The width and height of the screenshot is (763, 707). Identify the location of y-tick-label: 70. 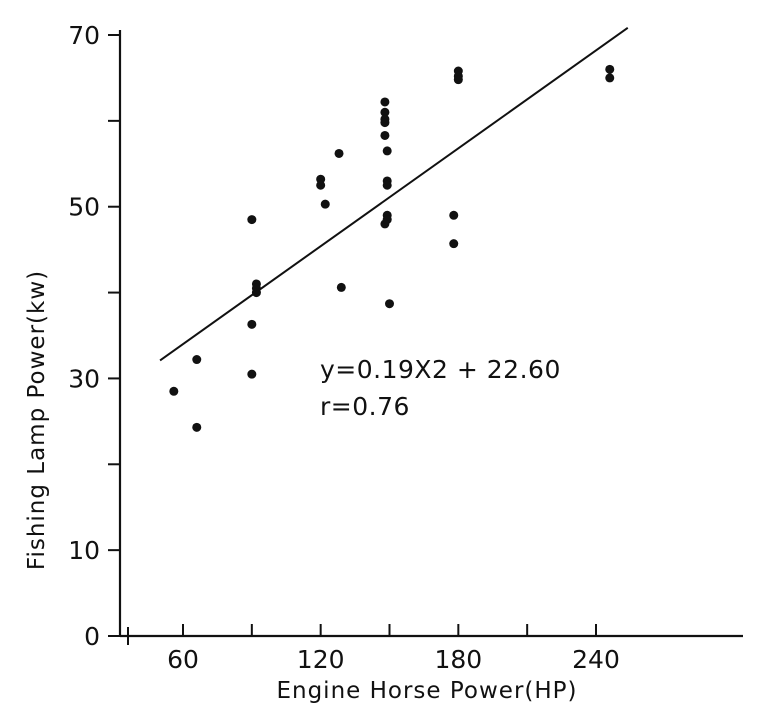
(84, 35).